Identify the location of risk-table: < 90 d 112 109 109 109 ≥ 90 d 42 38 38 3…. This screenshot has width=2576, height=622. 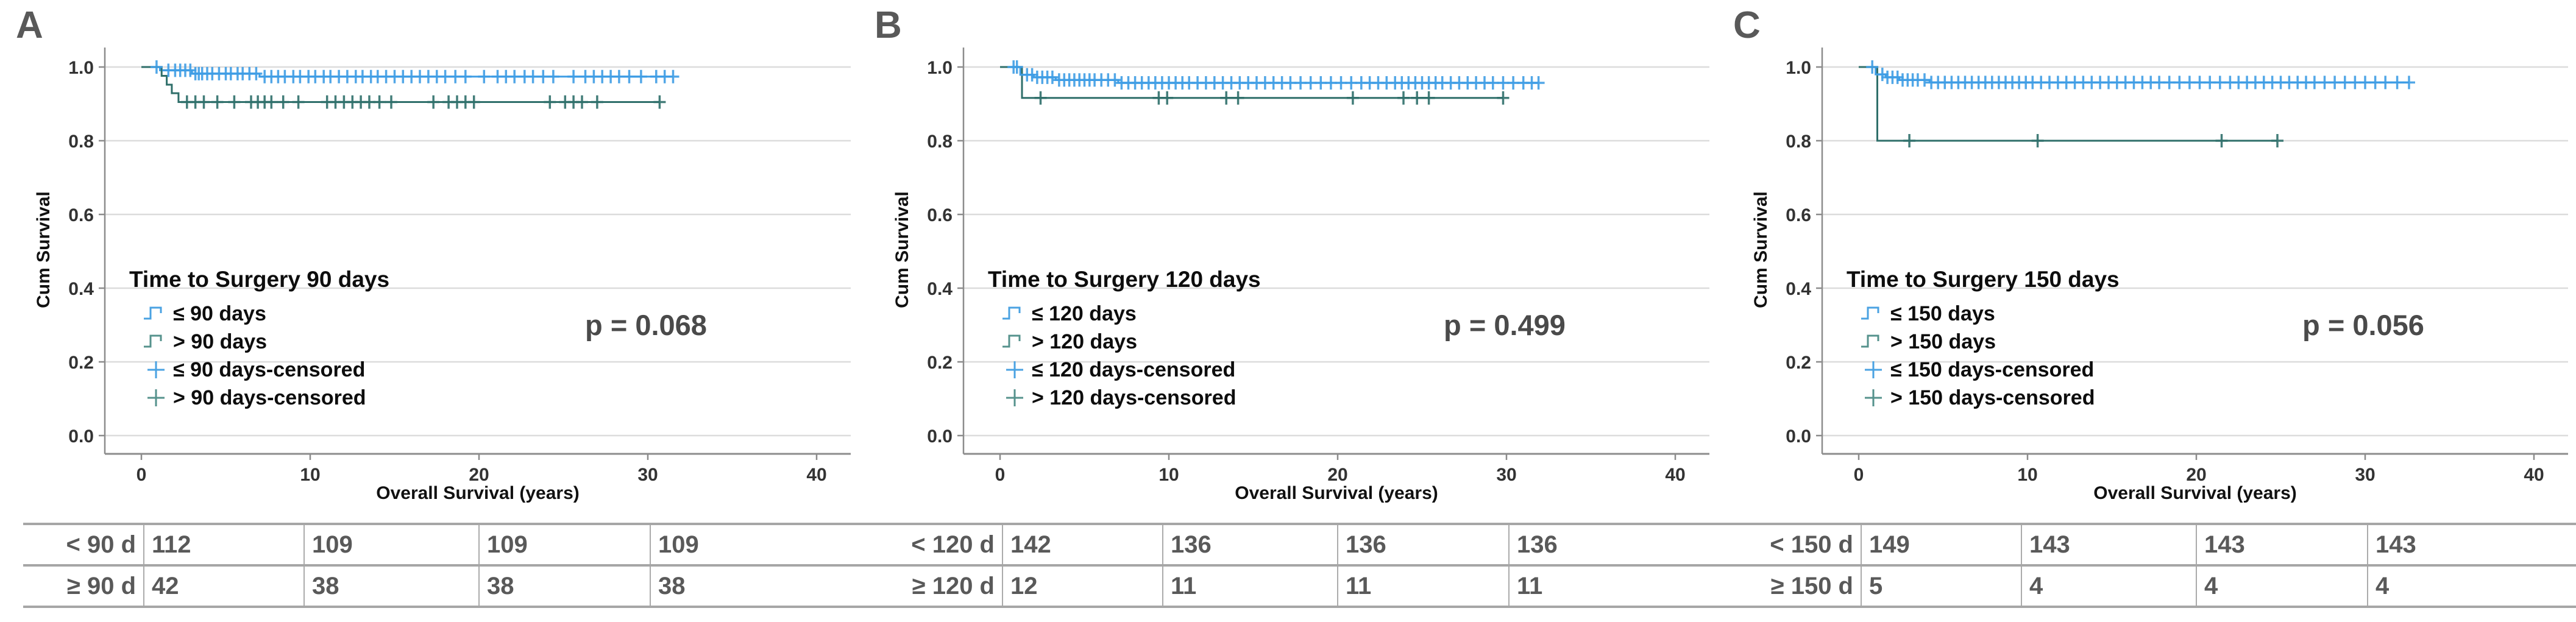
(454, 565).